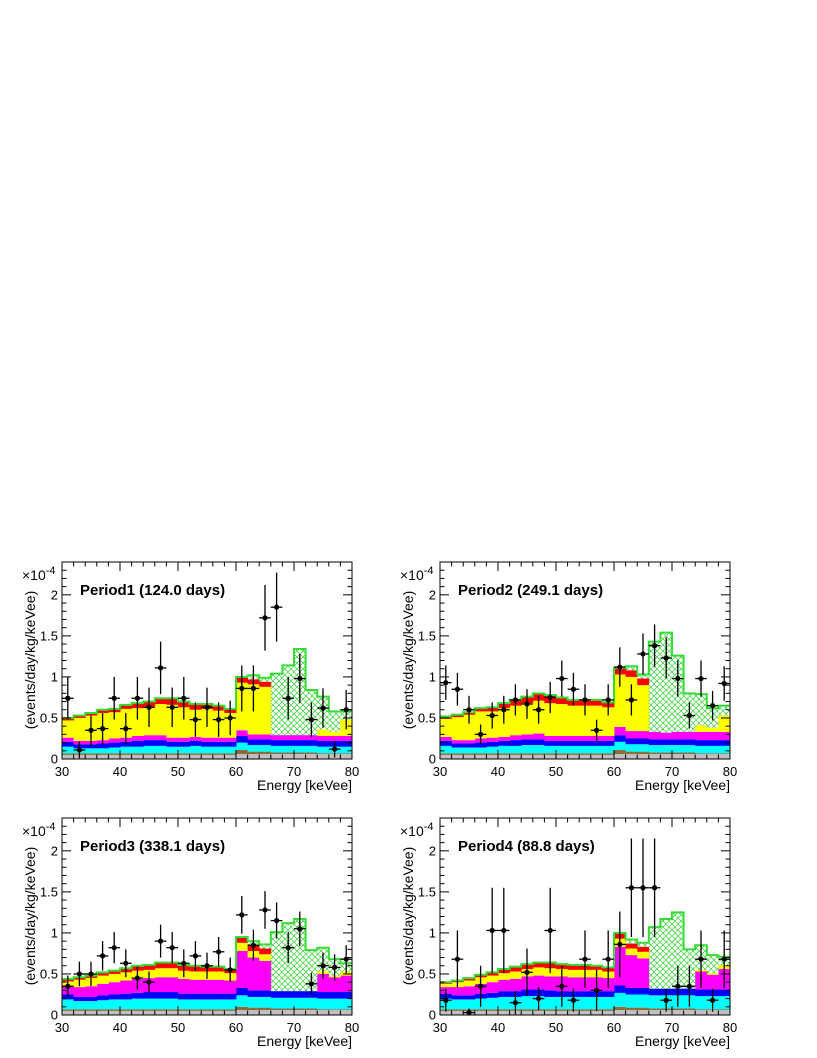 This screenshot has height=1058, width=817. What do you see at coordinates (614, 771) in the screenshot?
I see `x-tick-label: 60` at bounding box center [614, 771].